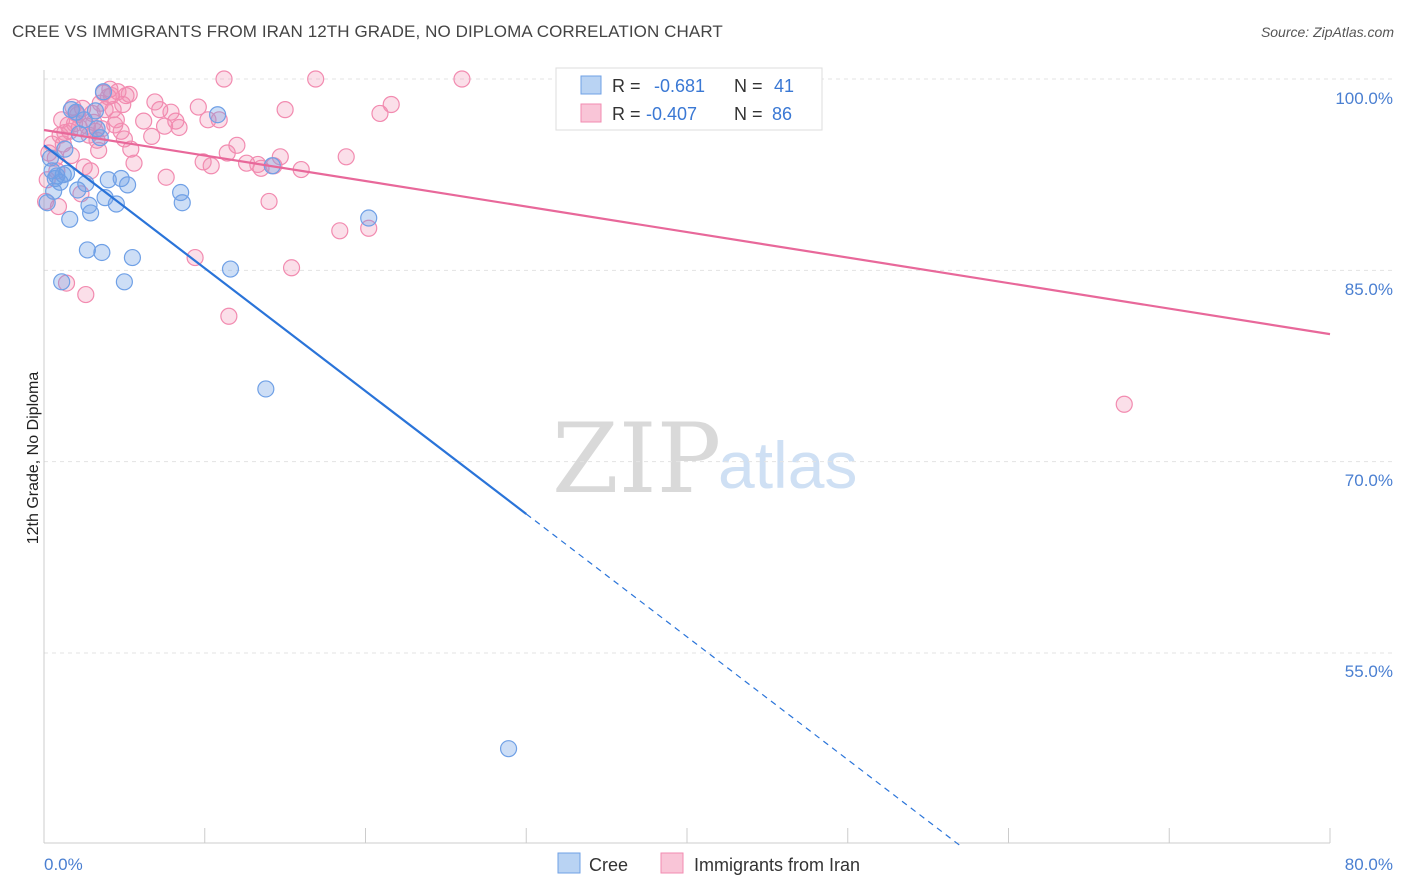 The height and width of the screenshot is (892, 1406). Describe the element at coordinates (1369, 480) in the screenshot. I see `y-tick-label-70: 70.0%` at that location.